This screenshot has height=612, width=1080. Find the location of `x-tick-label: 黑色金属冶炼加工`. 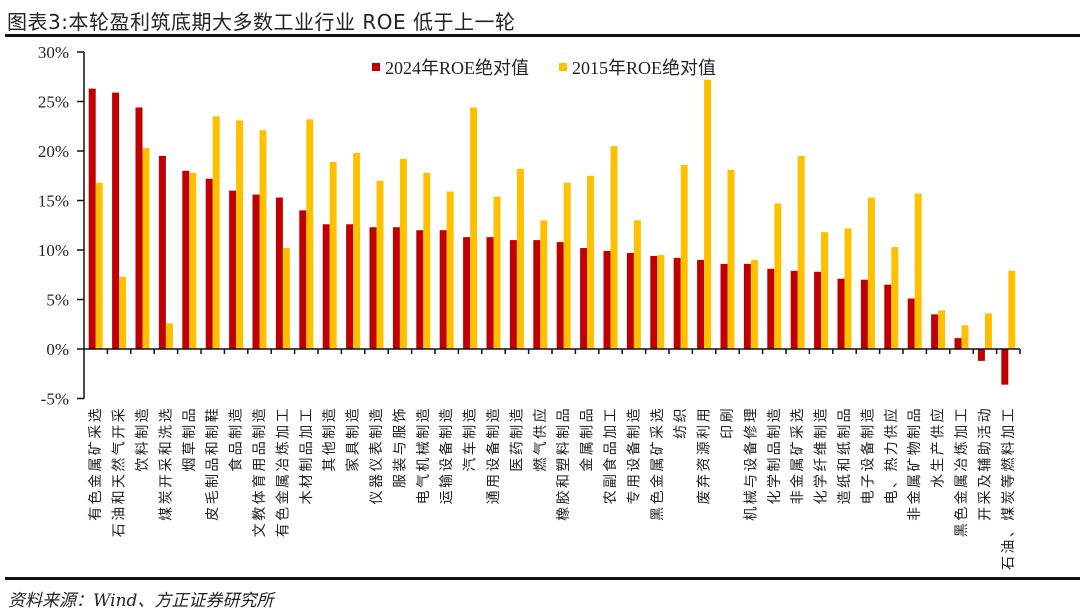

x-tick-label: 黑色金属冶炼加工 is located at coordinates (961, 471).